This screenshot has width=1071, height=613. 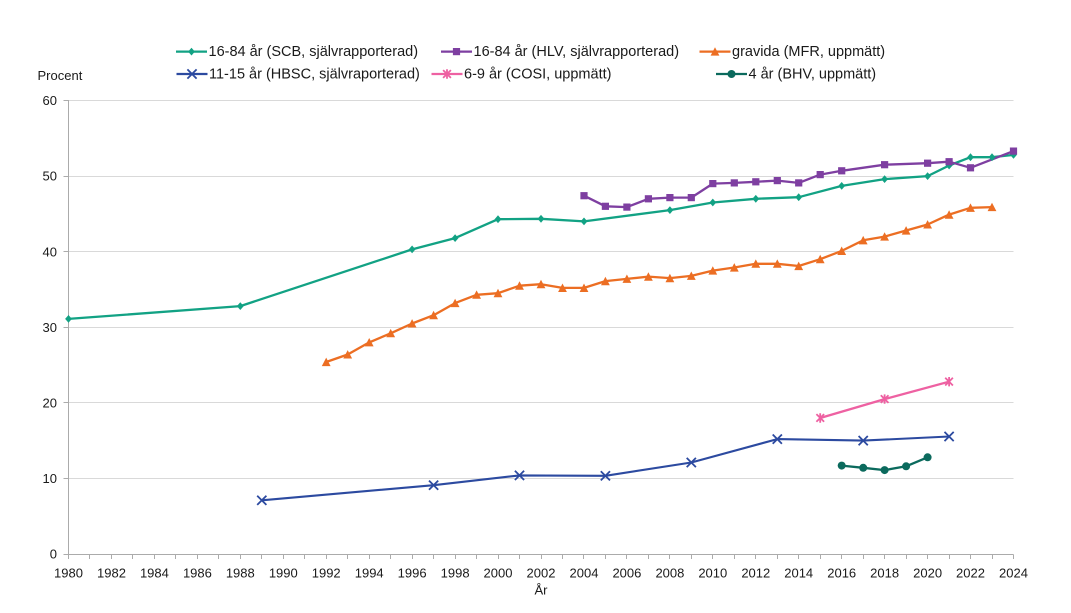 What do you see at coordinates (537, 75) in the screenshot?
I see `svg-text: 6-9 år (COSI, uppmätt)` at bounding box center [537, 75].